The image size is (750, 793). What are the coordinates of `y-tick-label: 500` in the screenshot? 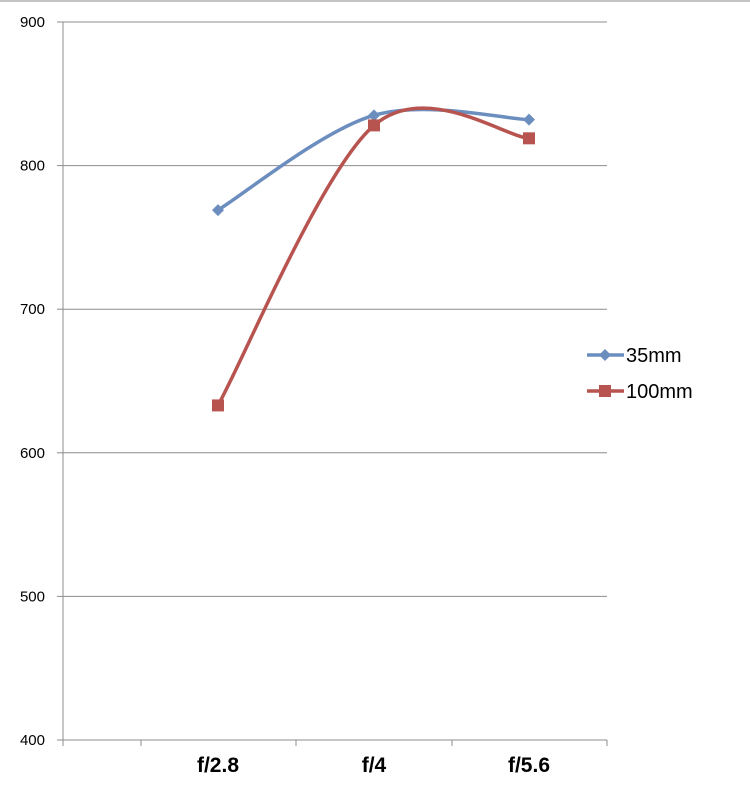 It's located at (32, 596).